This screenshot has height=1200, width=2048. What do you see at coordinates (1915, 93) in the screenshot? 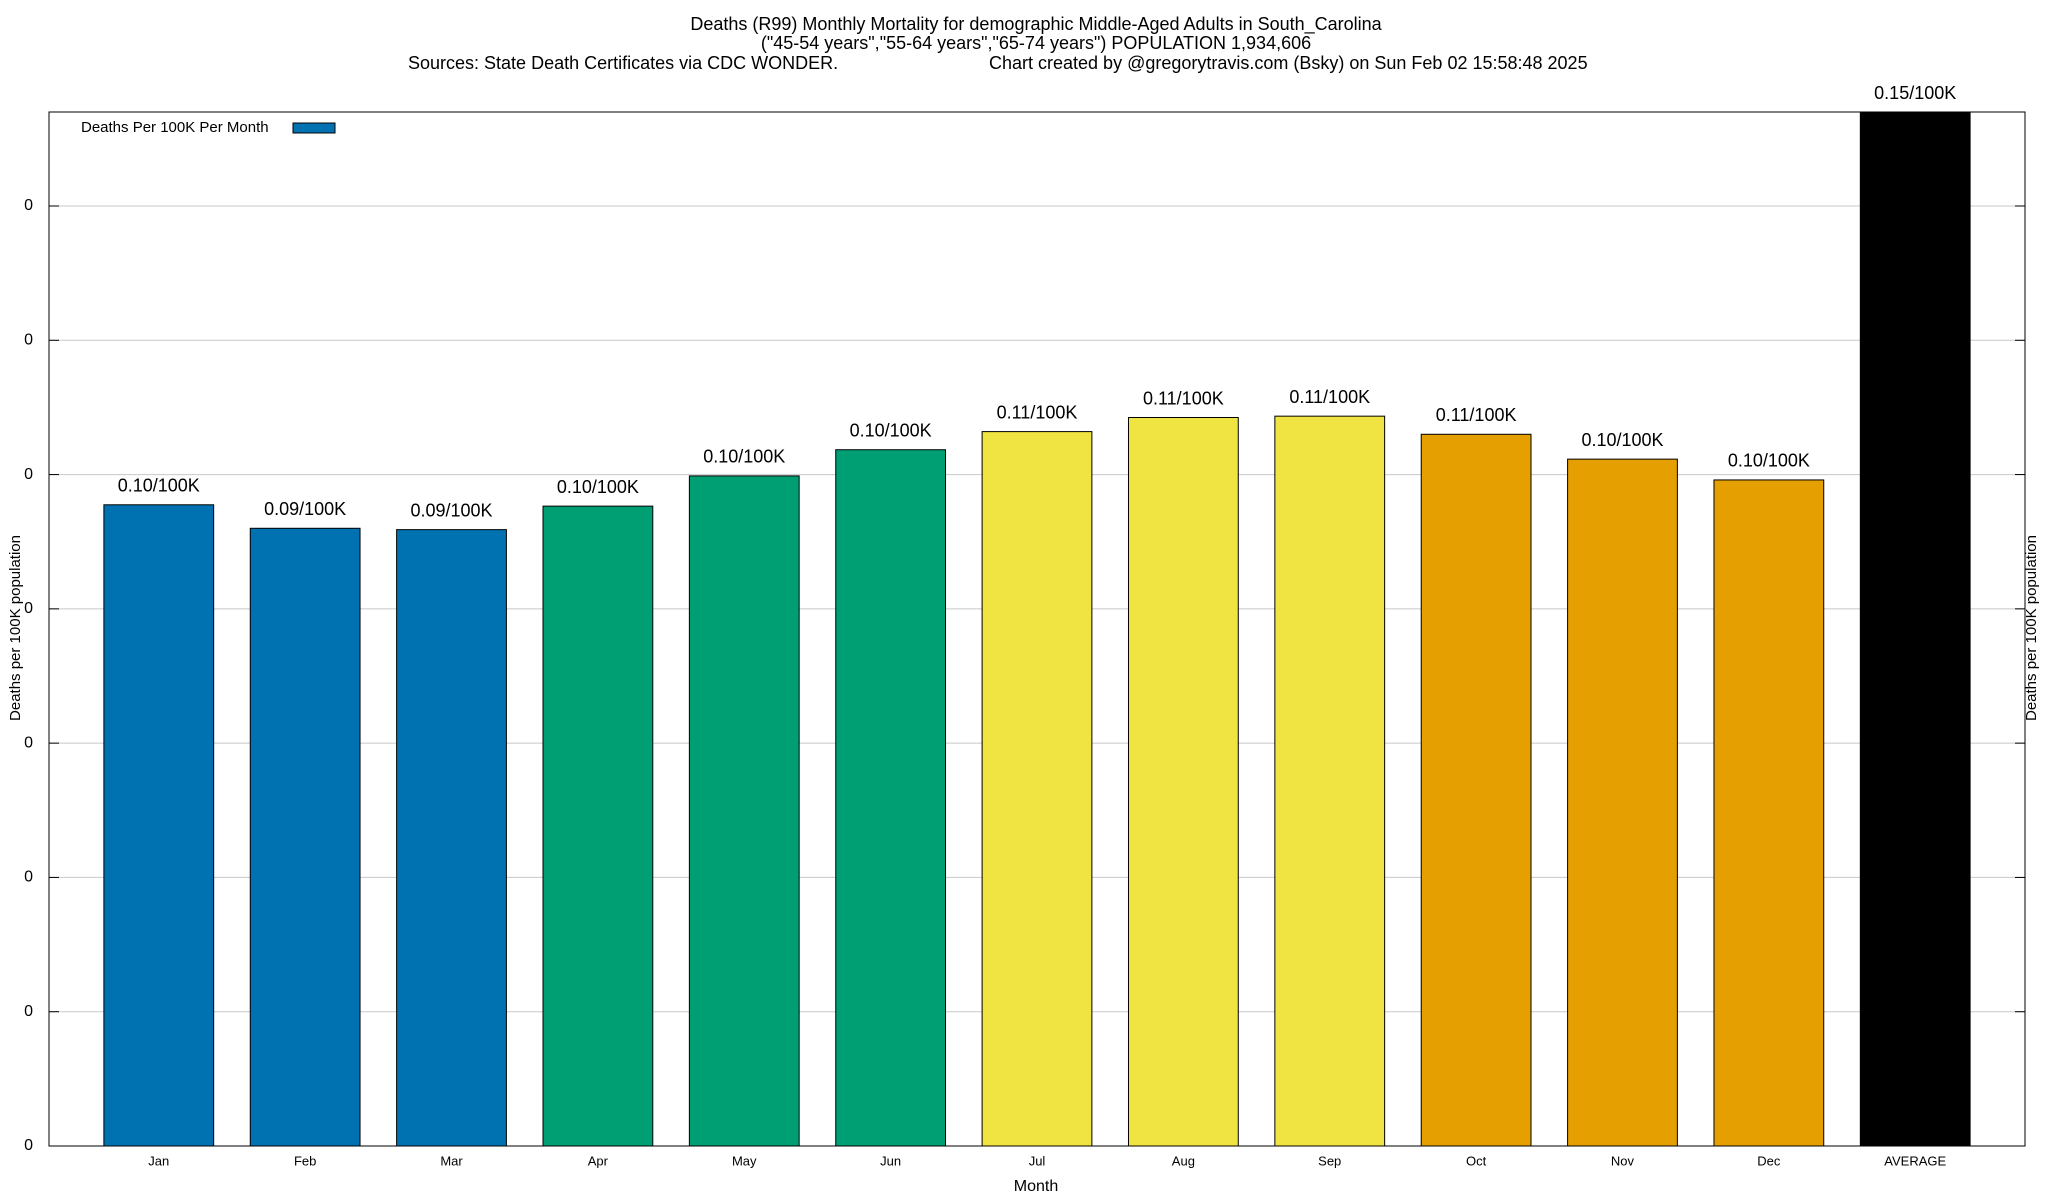
I see `value-label: 0.15/100K` at bounding box center [1915, 93].